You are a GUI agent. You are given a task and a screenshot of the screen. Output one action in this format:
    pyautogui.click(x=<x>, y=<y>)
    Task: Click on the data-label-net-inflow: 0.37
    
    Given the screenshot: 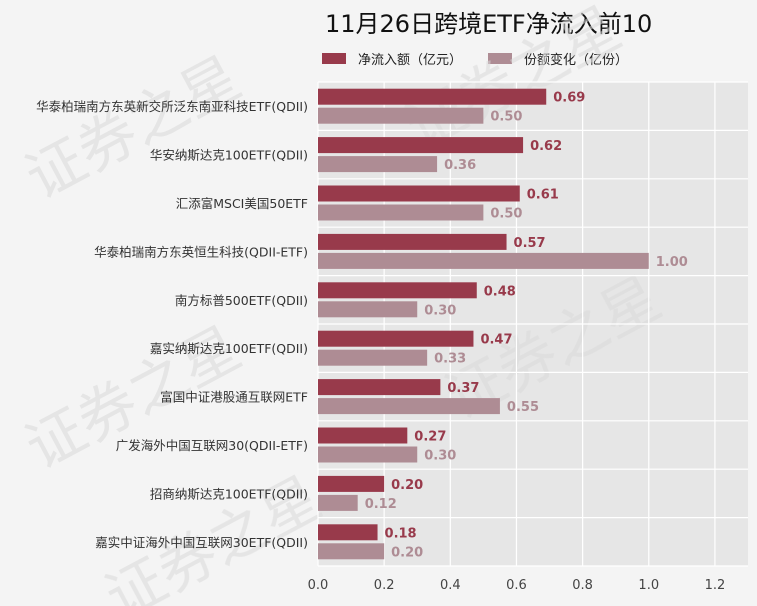 What is the action you would take?
    pyautogui.click(x=463, y=388)
    